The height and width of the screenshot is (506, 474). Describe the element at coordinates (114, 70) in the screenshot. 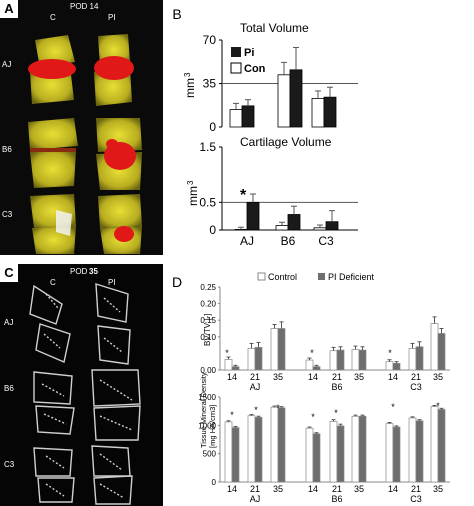

I see `render-aj-pi` at that location.